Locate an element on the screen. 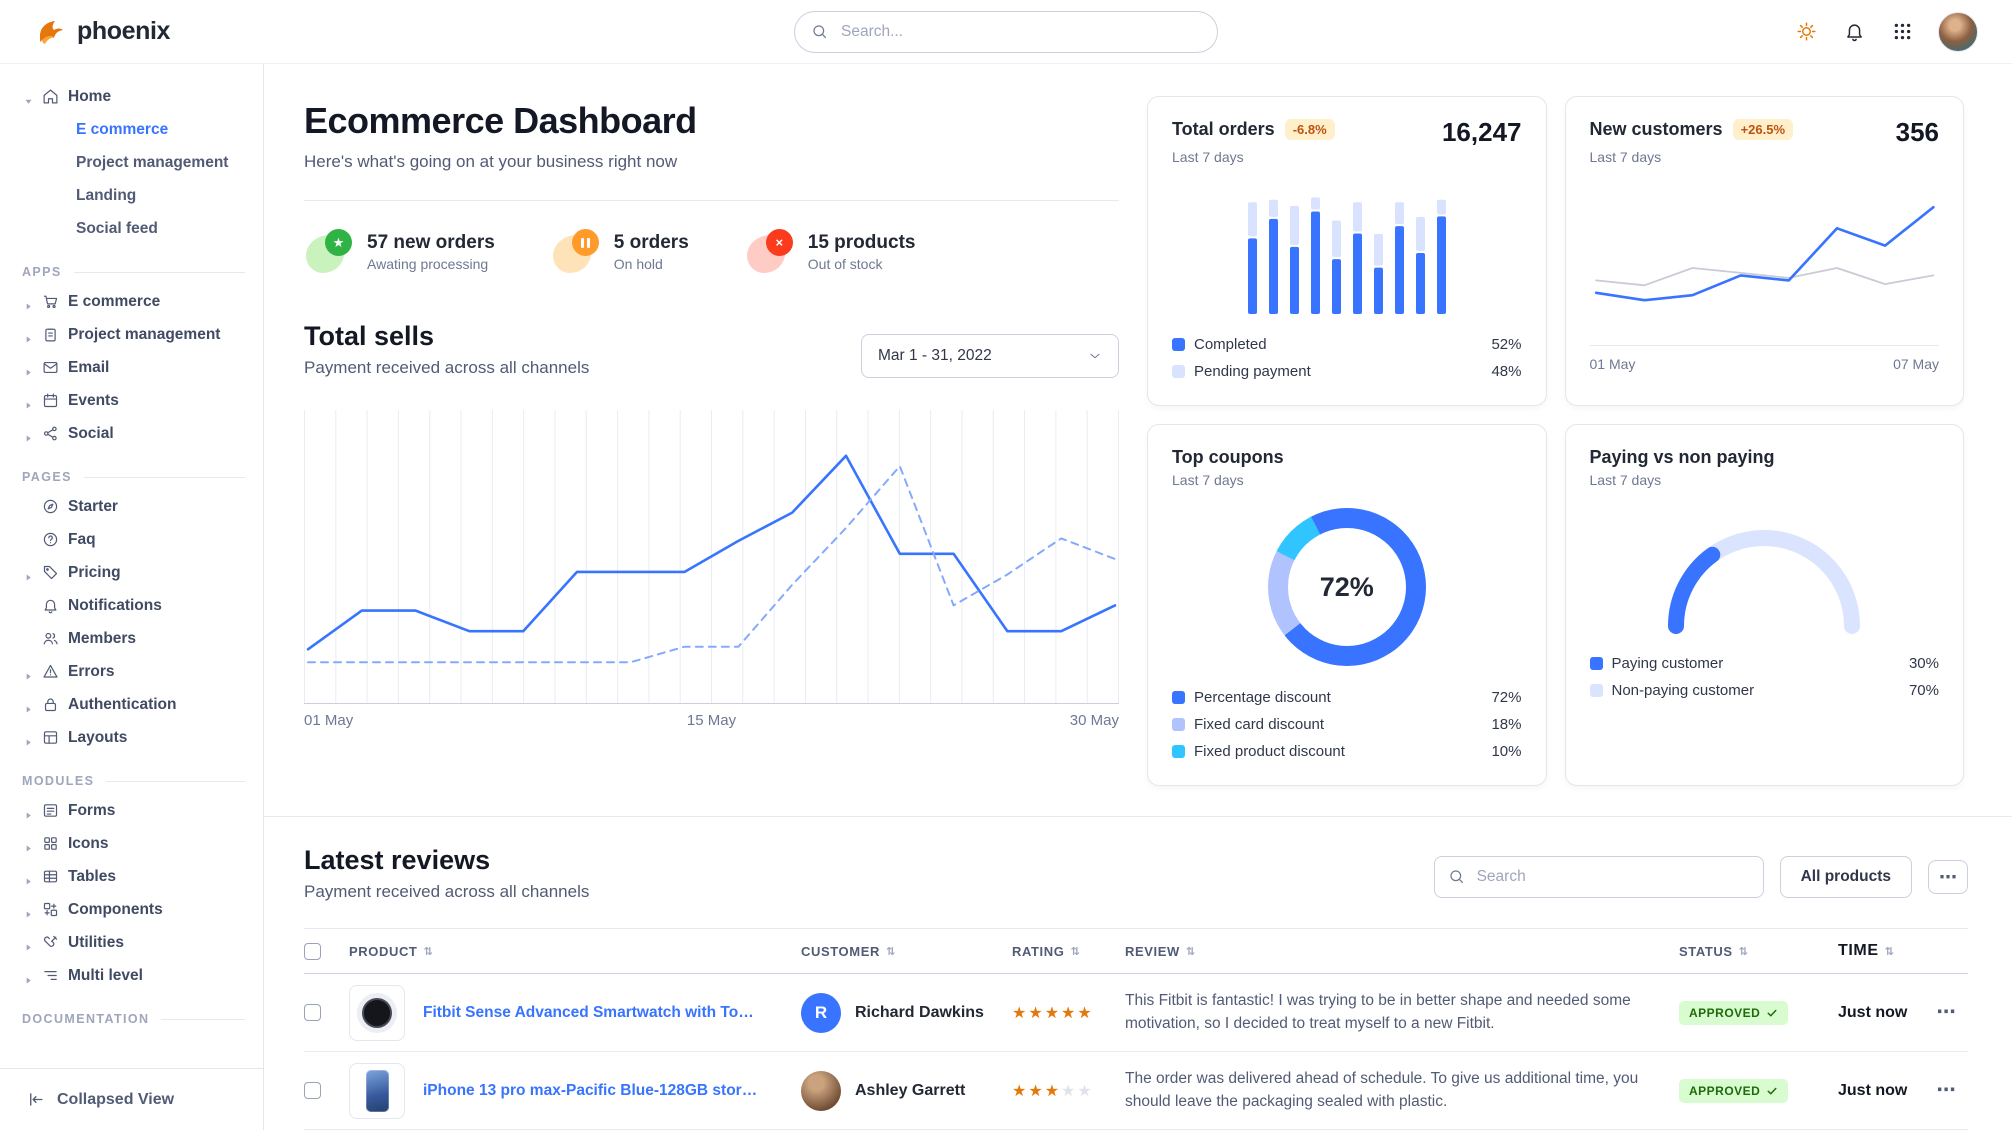 The width and height of the screenshot is (2012, 1130). status-label: APPROVED is located at coordinates (1725, 1012).